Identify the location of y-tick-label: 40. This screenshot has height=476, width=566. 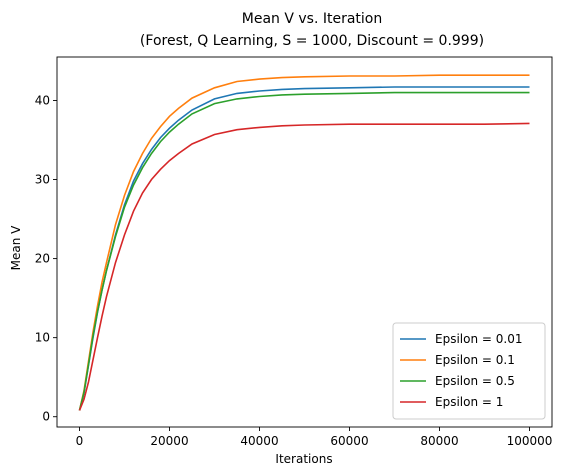
(42, 100).